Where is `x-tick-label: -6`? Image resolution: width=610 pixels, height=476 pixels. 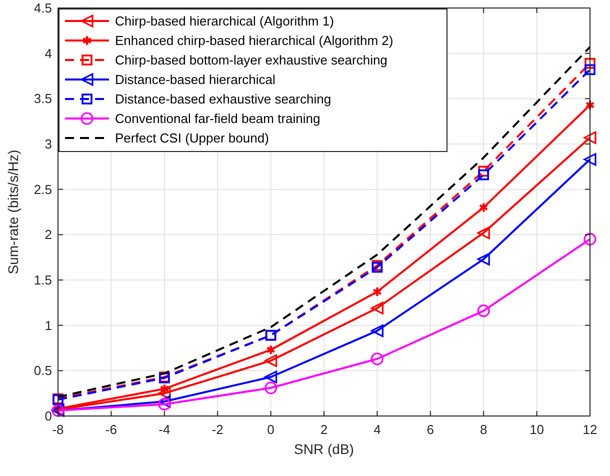
x-tick-label: -6 is located at coordinates (111, 429).